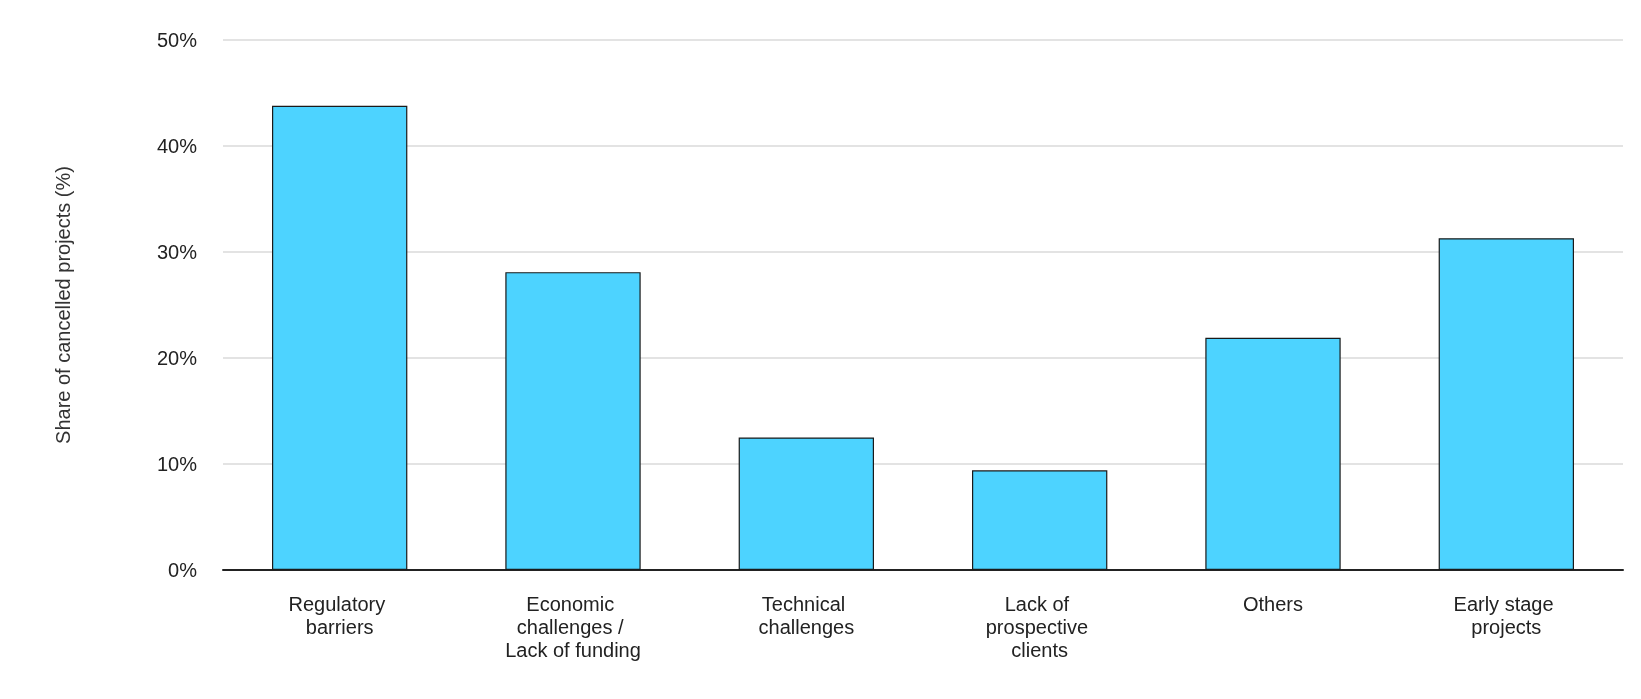 Image resolution: width=1641 pixels, height=699 pixels. Describe the element at coordinates (177, 40) in the screenshot. I see `y-tick-label: 50%` at that location.